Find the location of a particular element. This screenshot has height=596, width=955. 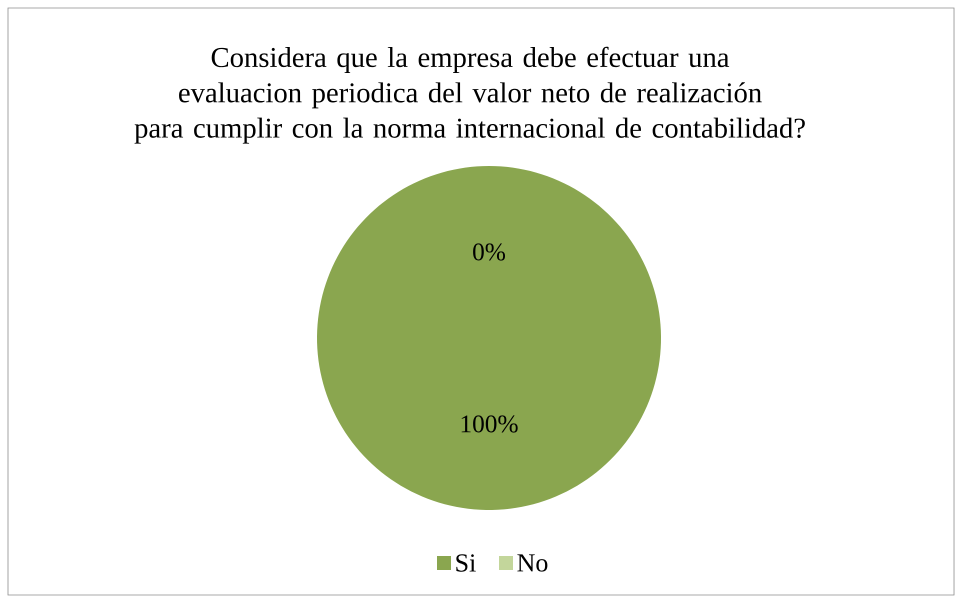

text: 0% is located at coordinates (489, 252).